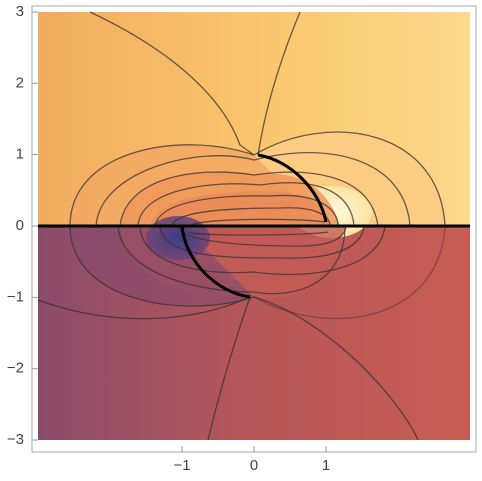 The width and height of the screenshot is (482, 481). I want to click on y-tick-label: 3, so click(20, 11).